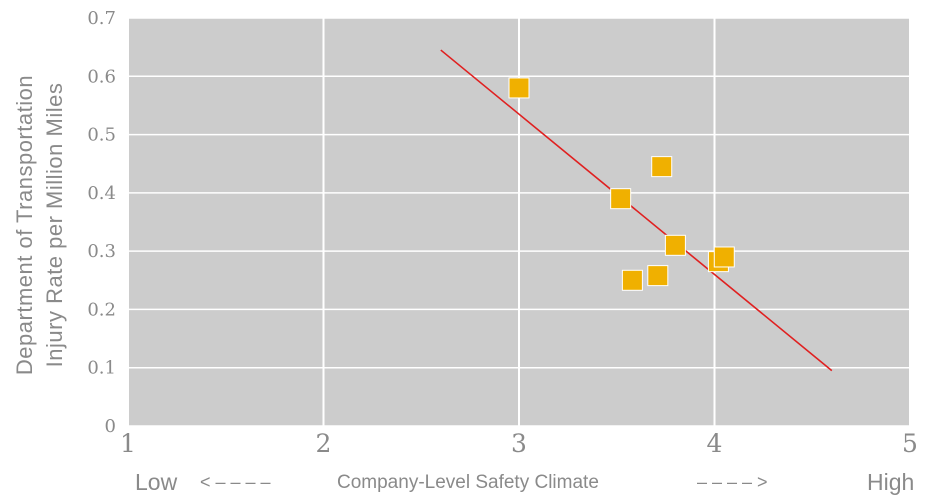  I want to click on y-tick-label: 0.3, so click(101, 251).